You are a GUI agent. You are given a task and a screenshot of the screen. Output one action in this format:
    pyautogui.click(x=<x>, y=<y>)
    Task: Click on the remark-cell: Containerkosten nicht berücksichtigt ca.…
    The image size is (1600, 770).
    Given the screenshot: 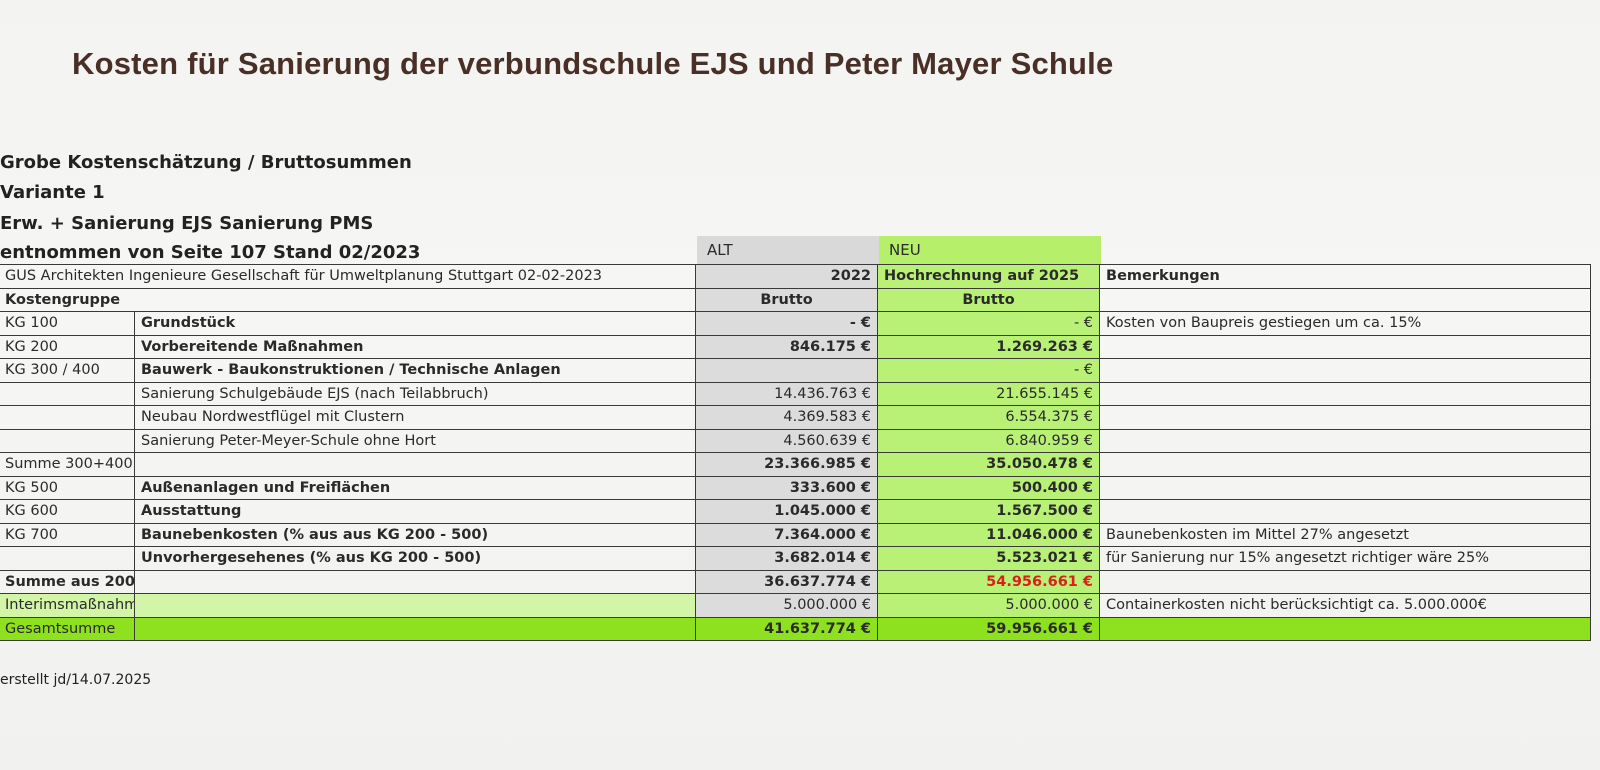 What is the action you would take?
    pyautogui.click(x=1345, y=605)
    